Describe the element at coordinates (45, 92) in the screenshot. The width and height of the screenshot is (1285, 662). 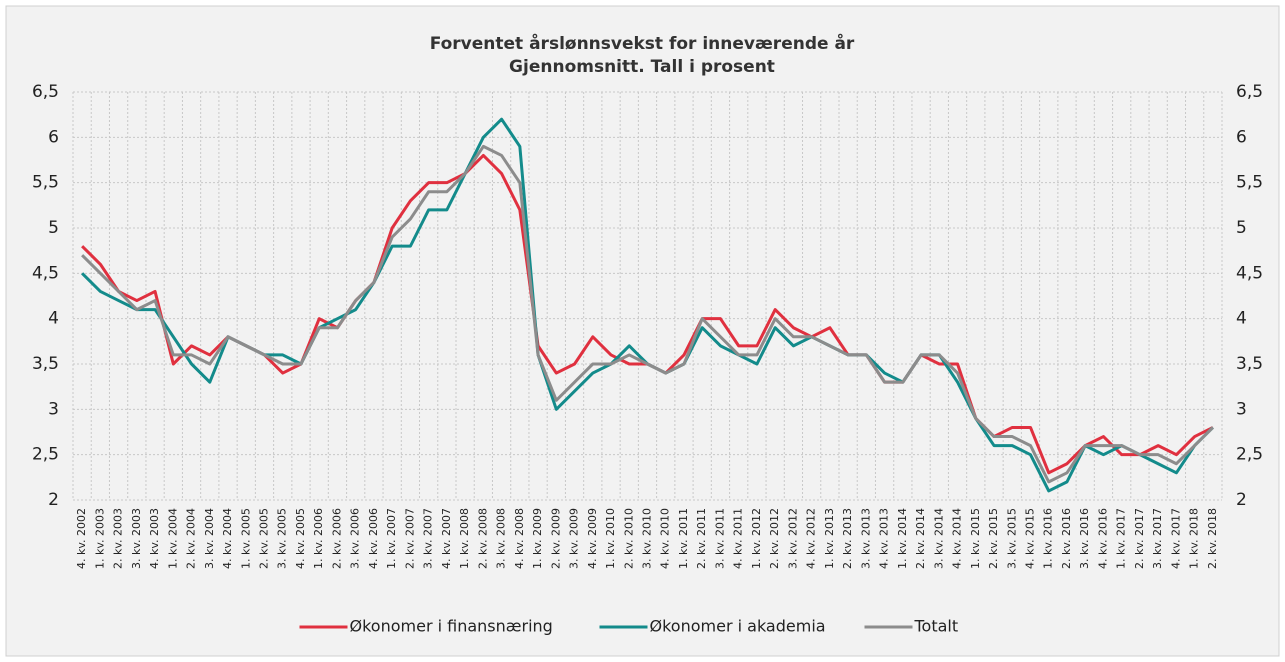
I see `y-tick-label: 6,5` at that location.